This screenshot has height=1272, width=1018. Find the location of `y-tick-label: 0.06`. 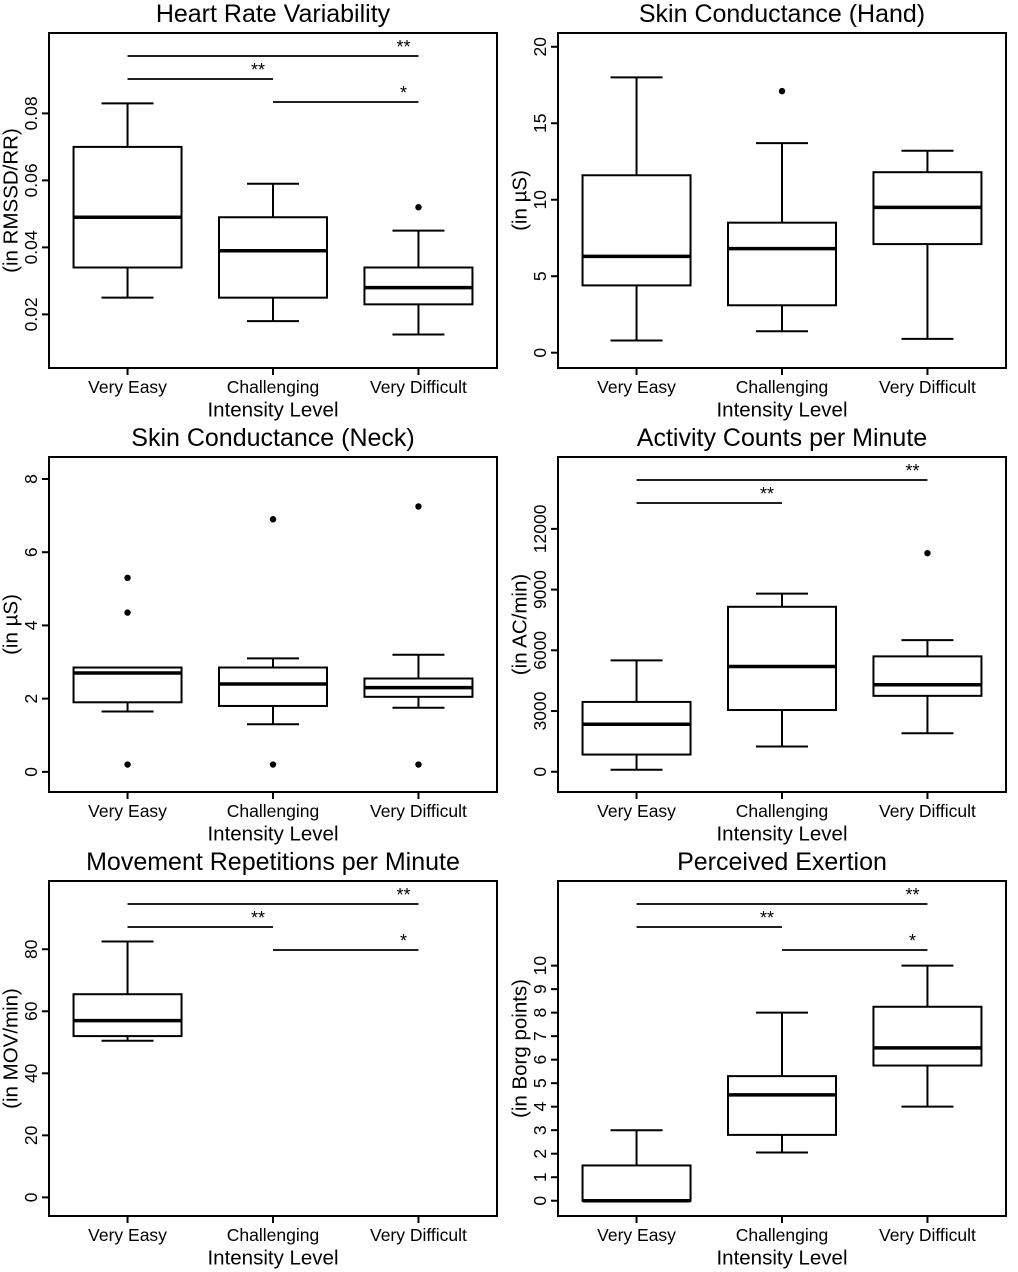

y-tick-label: 0.06 is located at coordinates (31, 180).